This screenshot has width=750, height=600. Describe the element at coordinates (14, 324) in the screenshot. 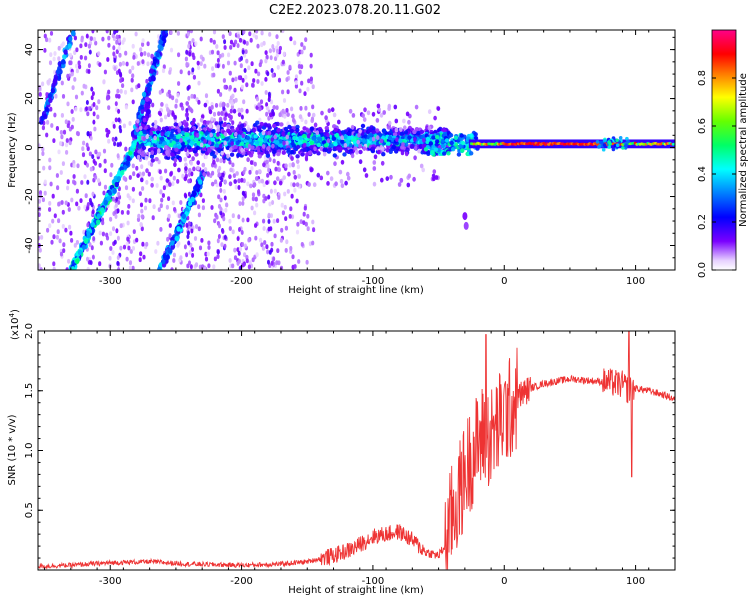

I see `snr-y-multiplier: (x104)` at that location.